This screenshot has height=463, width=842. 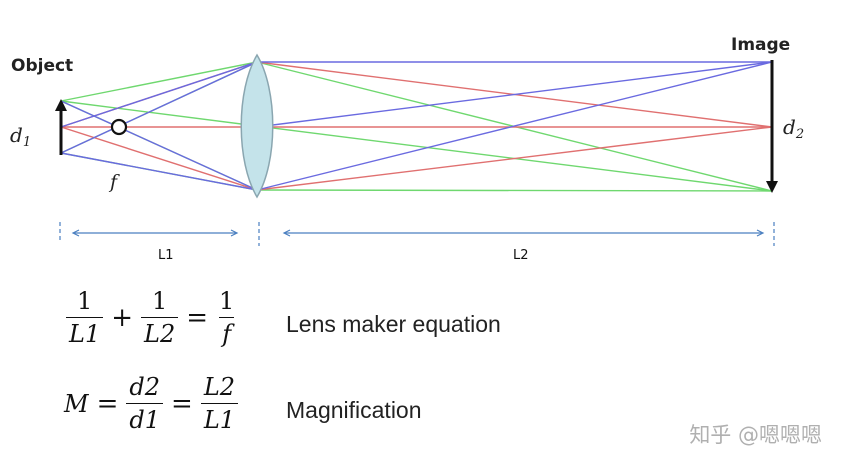 What do you see at coordinates (160, 333) in the screenshot?
I see `denominator: L2` at bounding box center [160, 333].